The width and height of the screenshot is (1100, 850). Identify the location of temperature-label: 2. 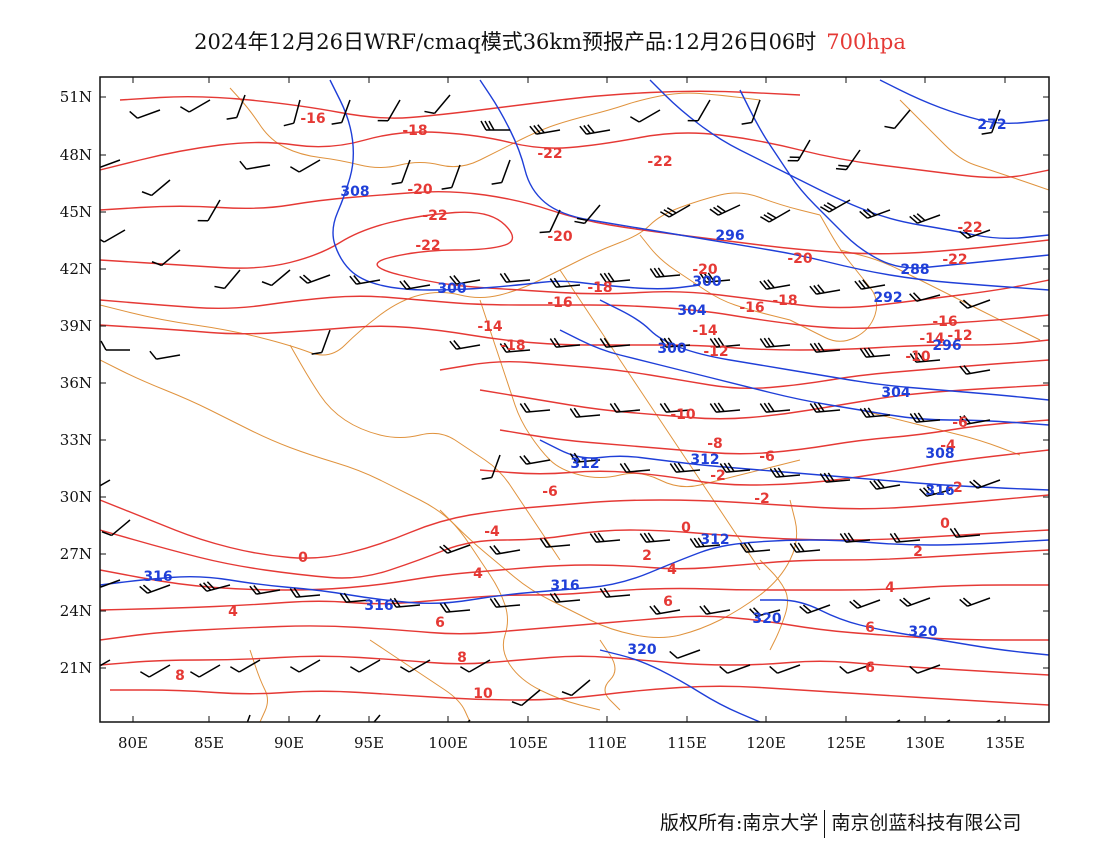
(918, 552).